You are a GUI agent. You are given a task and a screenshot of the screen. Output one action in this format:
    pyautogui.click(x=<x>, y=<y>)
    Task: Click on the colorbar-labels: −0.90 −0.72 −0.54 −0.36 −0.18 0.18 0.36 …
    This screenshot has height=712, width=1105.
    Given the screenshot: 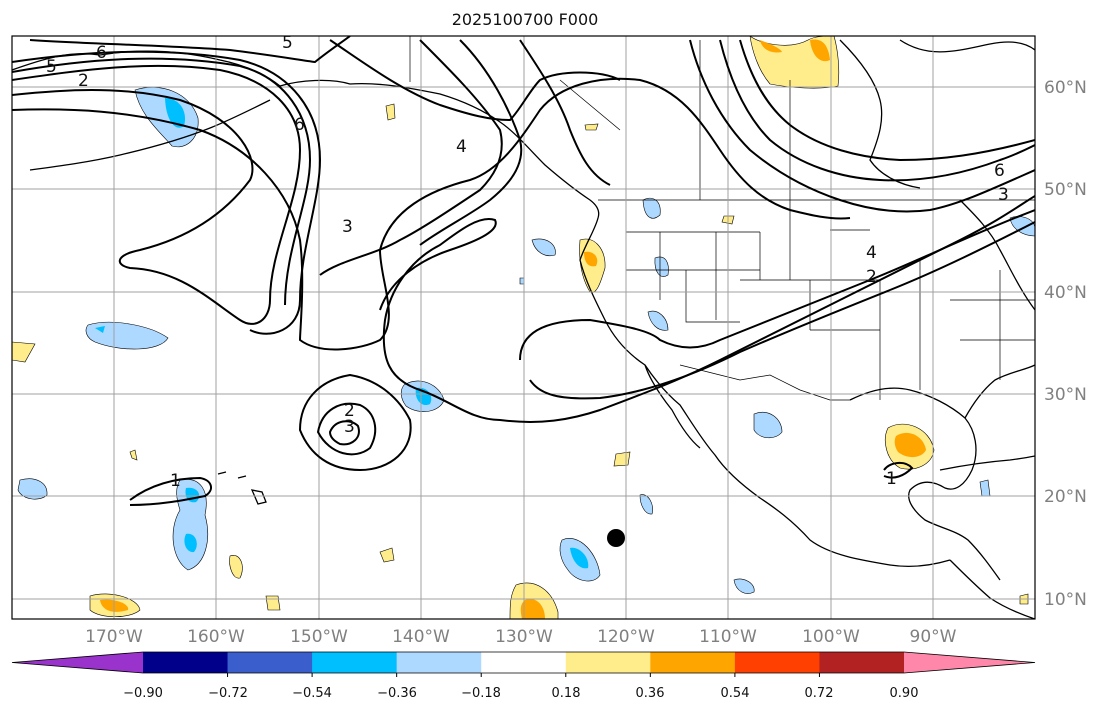 What is the action you would take?
    pyautogui.click(x=520, y=693)
    